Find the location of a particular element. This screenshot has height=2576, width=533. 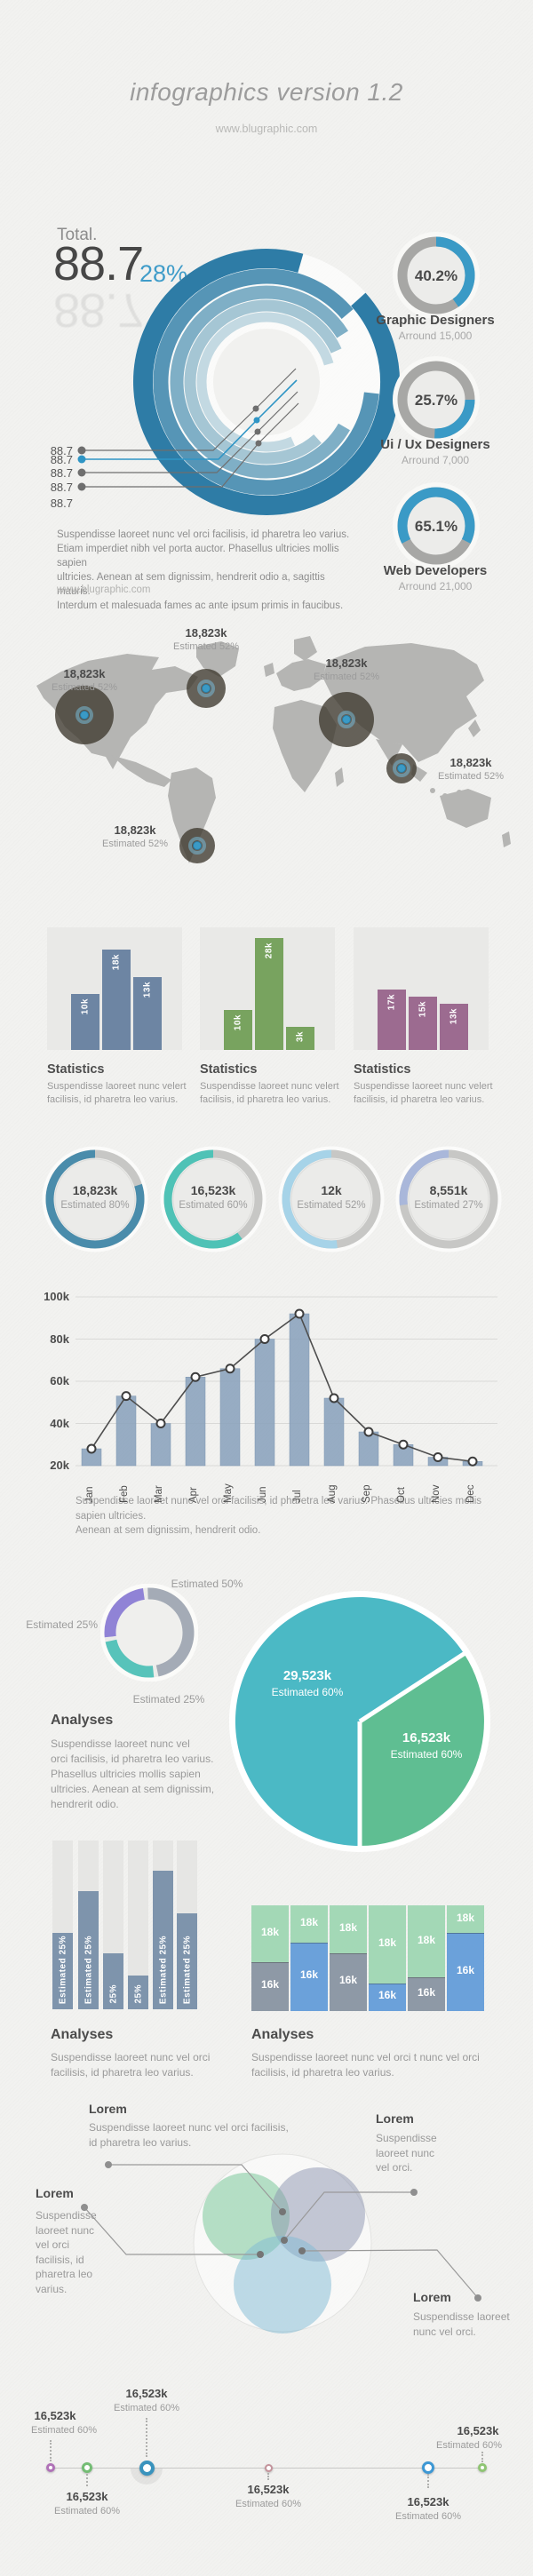

statistics-panel: 10k 28k 3k is located at coordinates (267, 988).